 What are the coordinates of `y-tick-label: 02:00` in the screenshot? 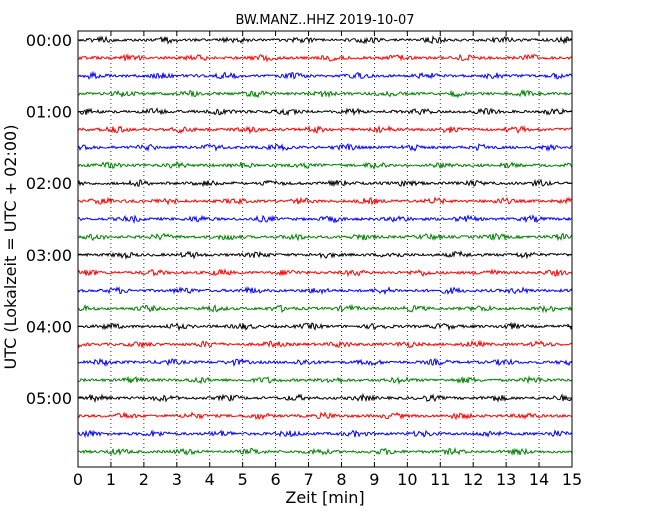 It's located at (49, 183).